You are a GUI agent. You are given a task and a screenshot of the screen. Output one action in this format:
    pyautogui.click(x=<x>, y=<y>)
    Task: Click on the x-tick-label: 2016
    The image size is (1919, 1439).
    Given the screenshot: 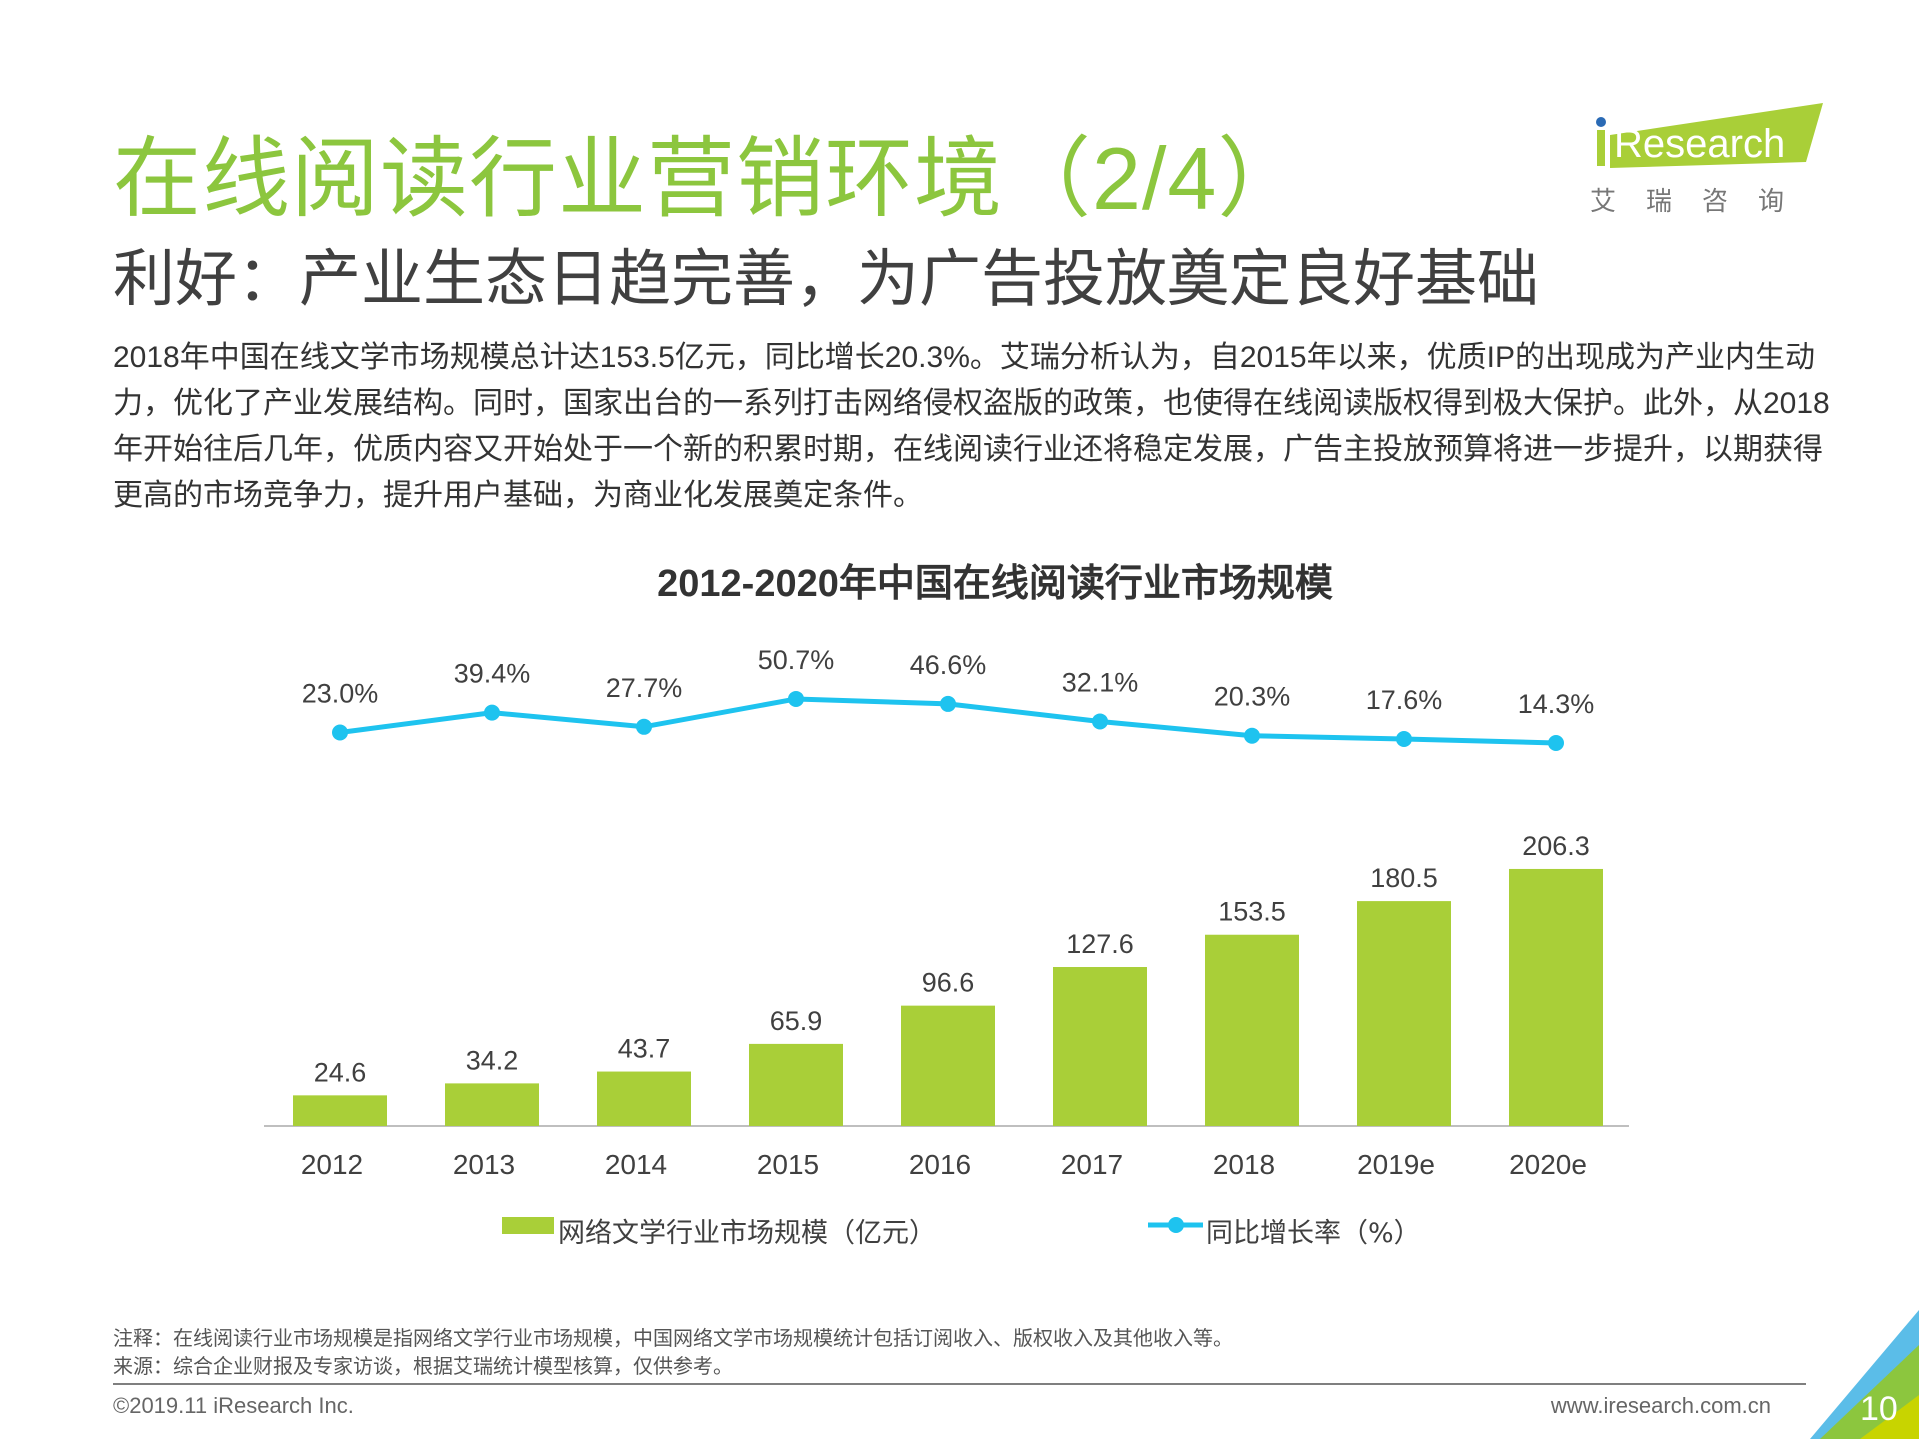 What is the action you would take?
    pyautogui.click(x=940, y=1164)
    